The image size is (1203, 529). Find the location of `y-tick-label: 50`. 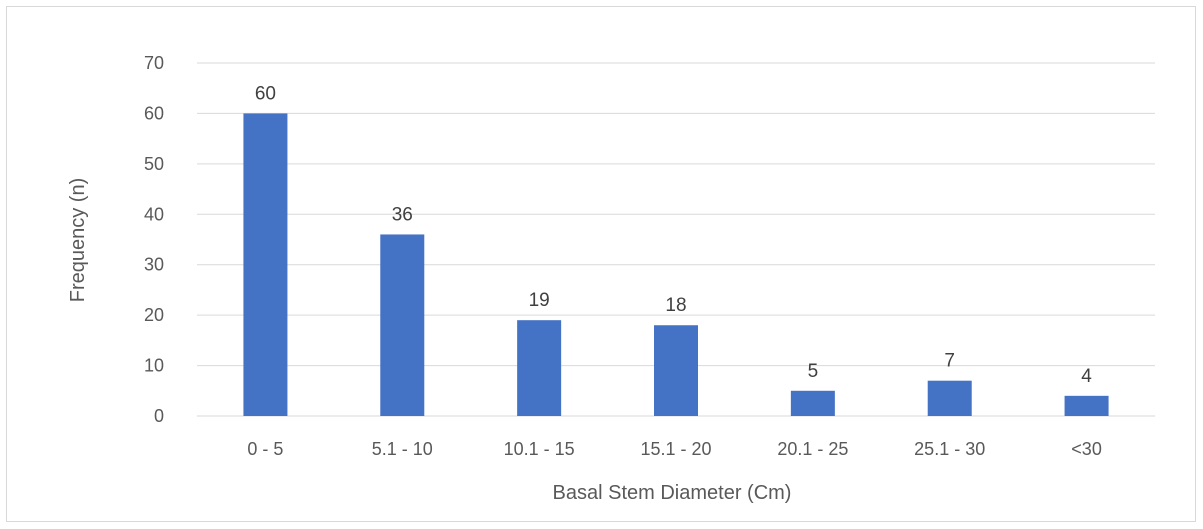

y-tick-label: 50 is located at coordinates (154, 164).